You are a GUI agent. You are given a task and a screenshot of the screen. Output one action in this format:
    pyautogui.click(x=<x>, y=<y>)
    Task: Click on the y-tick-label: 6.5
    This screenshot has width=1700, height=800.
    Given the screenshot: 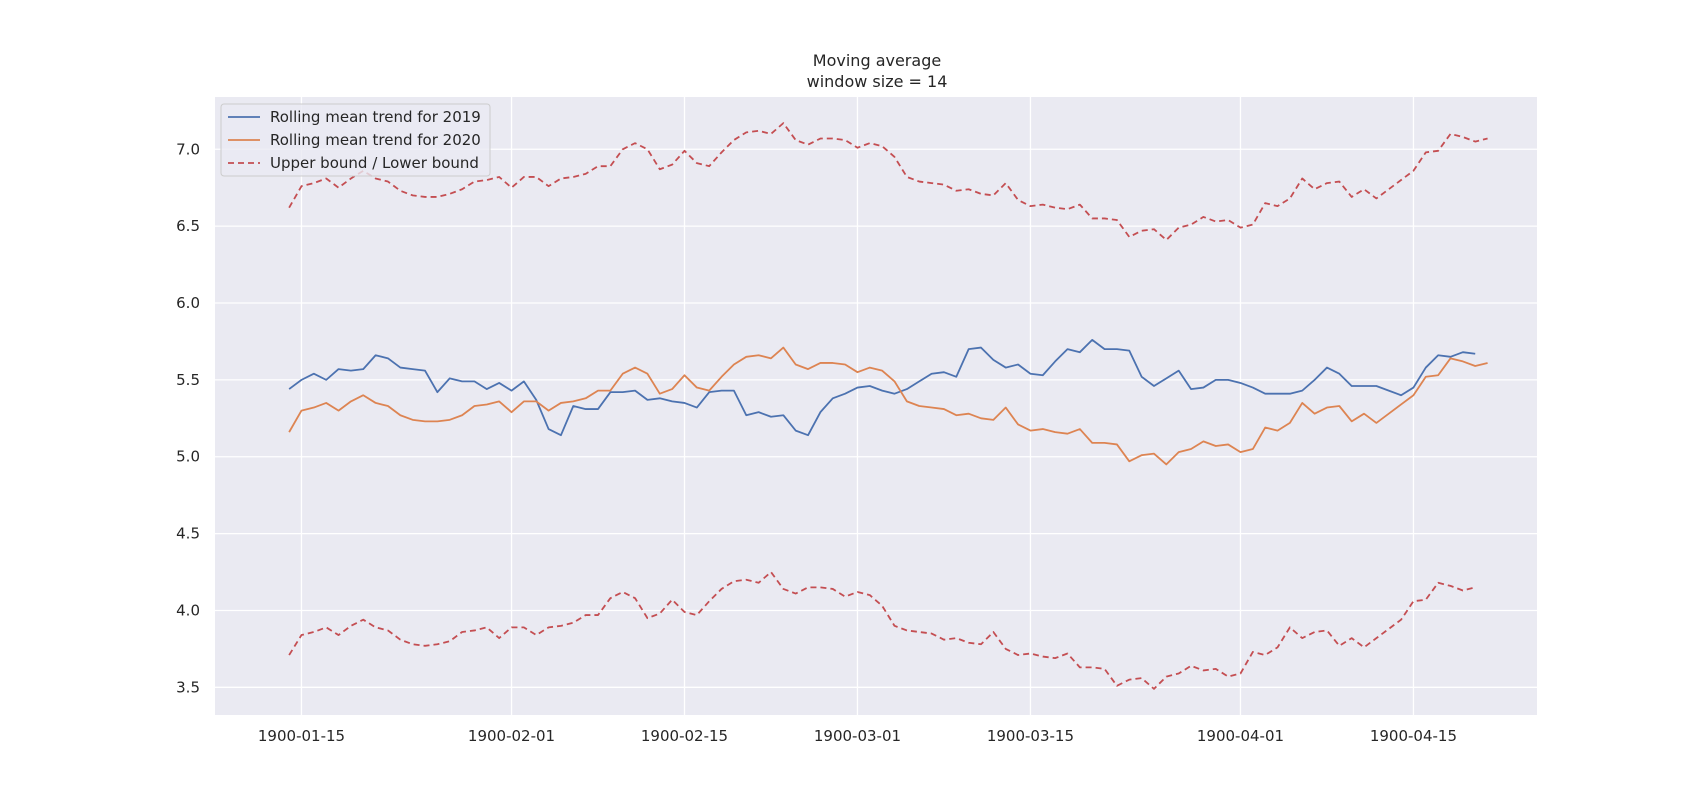 What is the action you would take?
    pyautogui.click(x=188, y=226)
    